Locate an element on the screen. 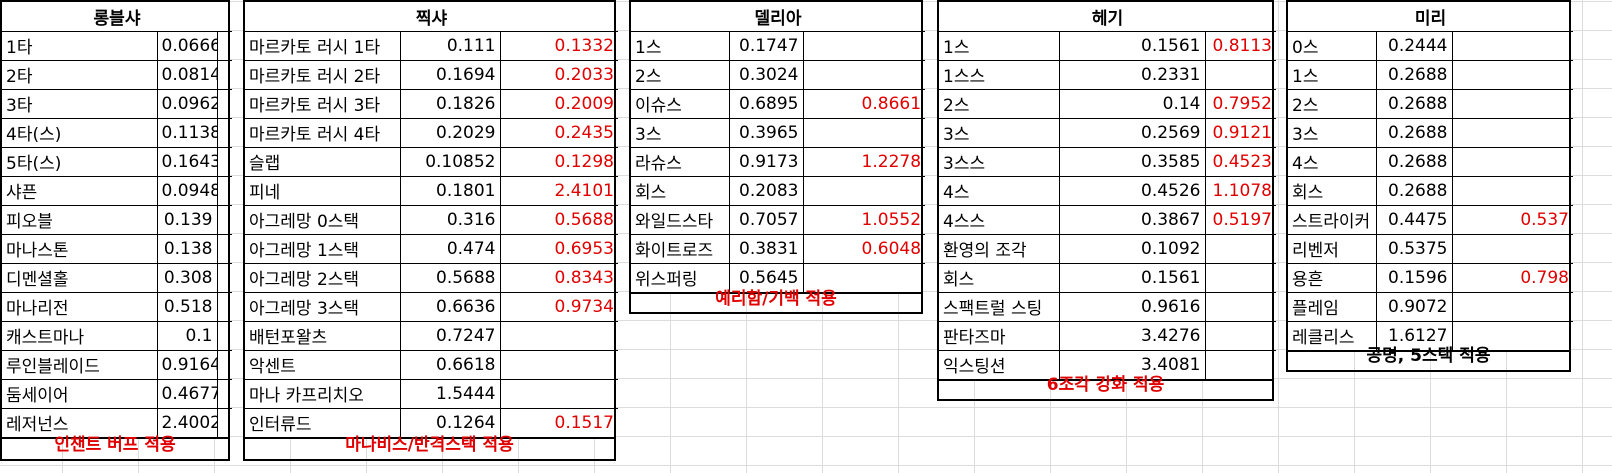 This screenshot has width=1612, height=473. base-value-cell: 2.4002 is located at coordinates (187, 422).